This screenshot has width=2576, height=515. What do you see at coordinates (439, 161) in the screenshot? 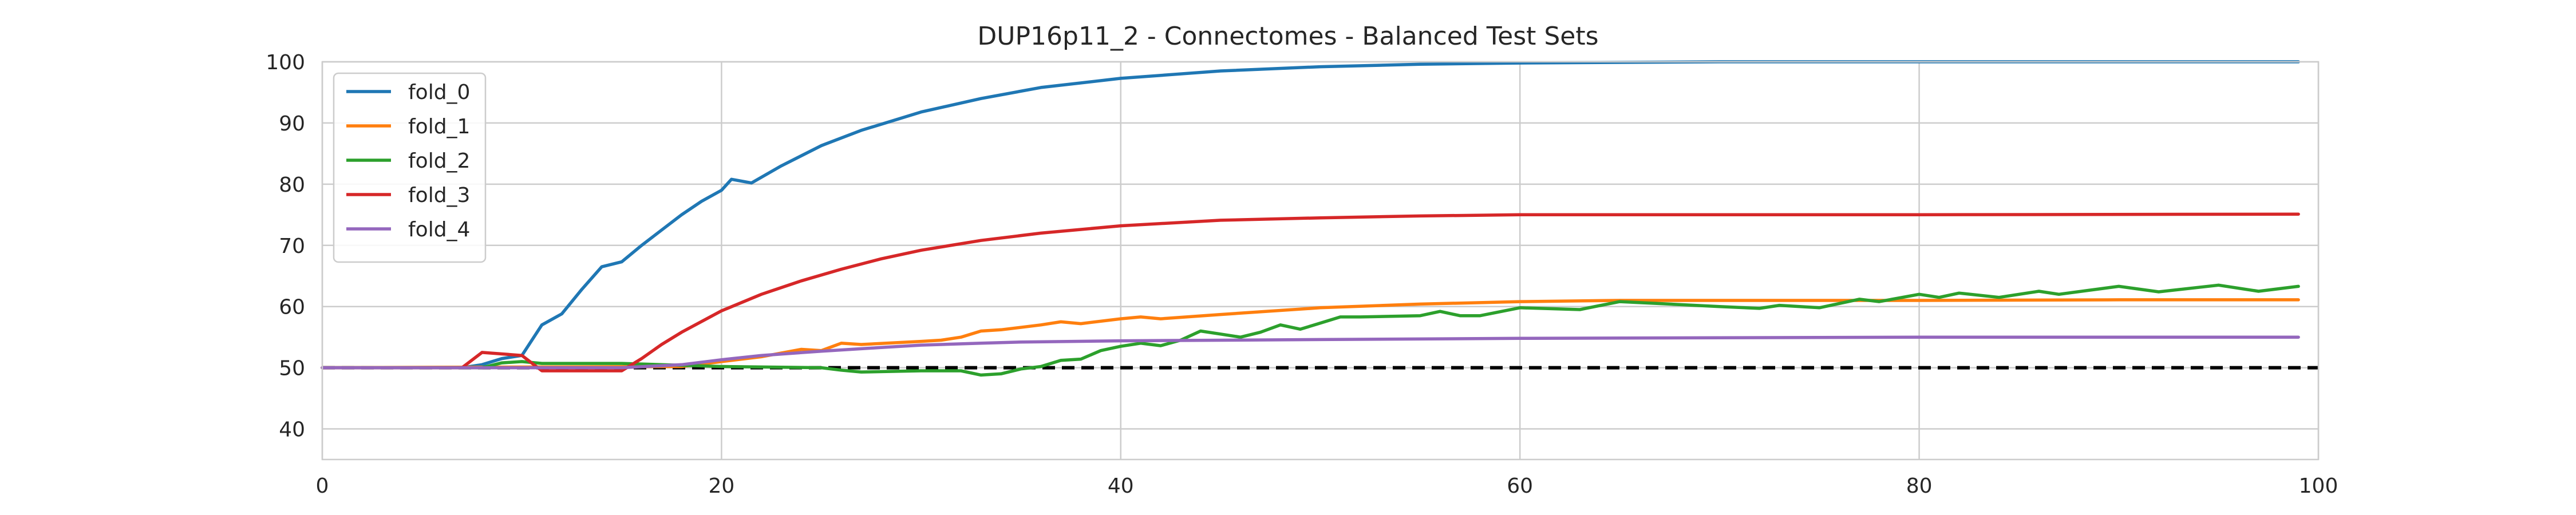
I see `legend-label: fold_2` at bounding box center [439, 161].